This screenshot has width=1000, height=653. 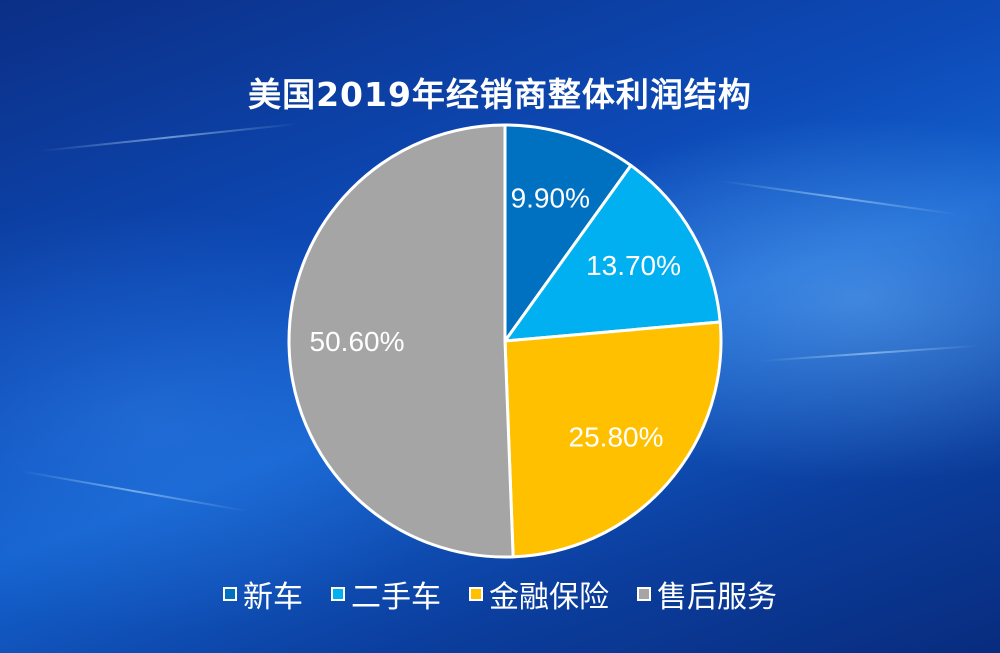 I want to click on legend-item-used-car: 二手车, so click(x=386, y=594).